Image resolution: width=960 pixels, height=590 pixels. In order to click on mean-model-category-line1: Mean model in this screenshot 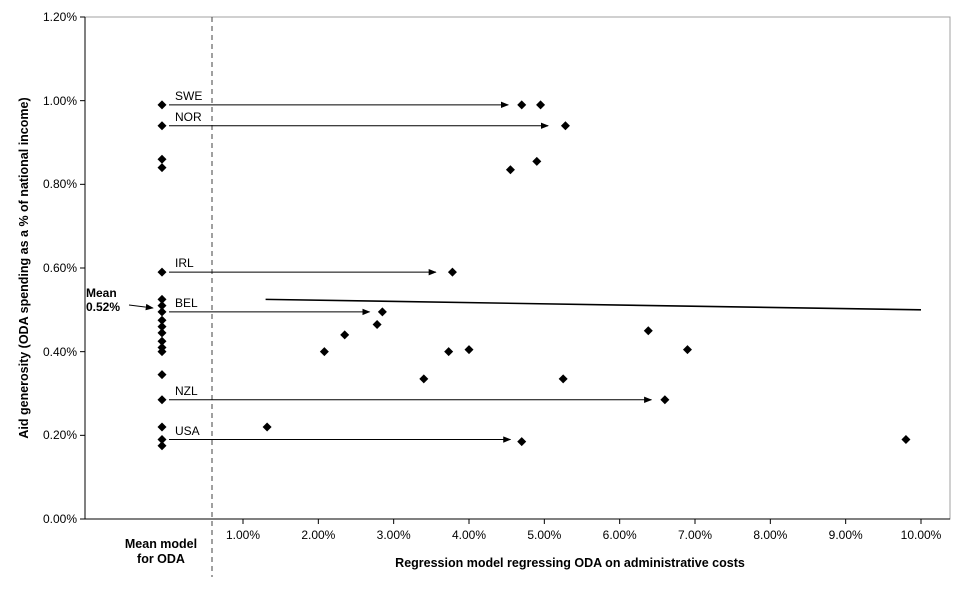, I will do `click(161, 544)`.